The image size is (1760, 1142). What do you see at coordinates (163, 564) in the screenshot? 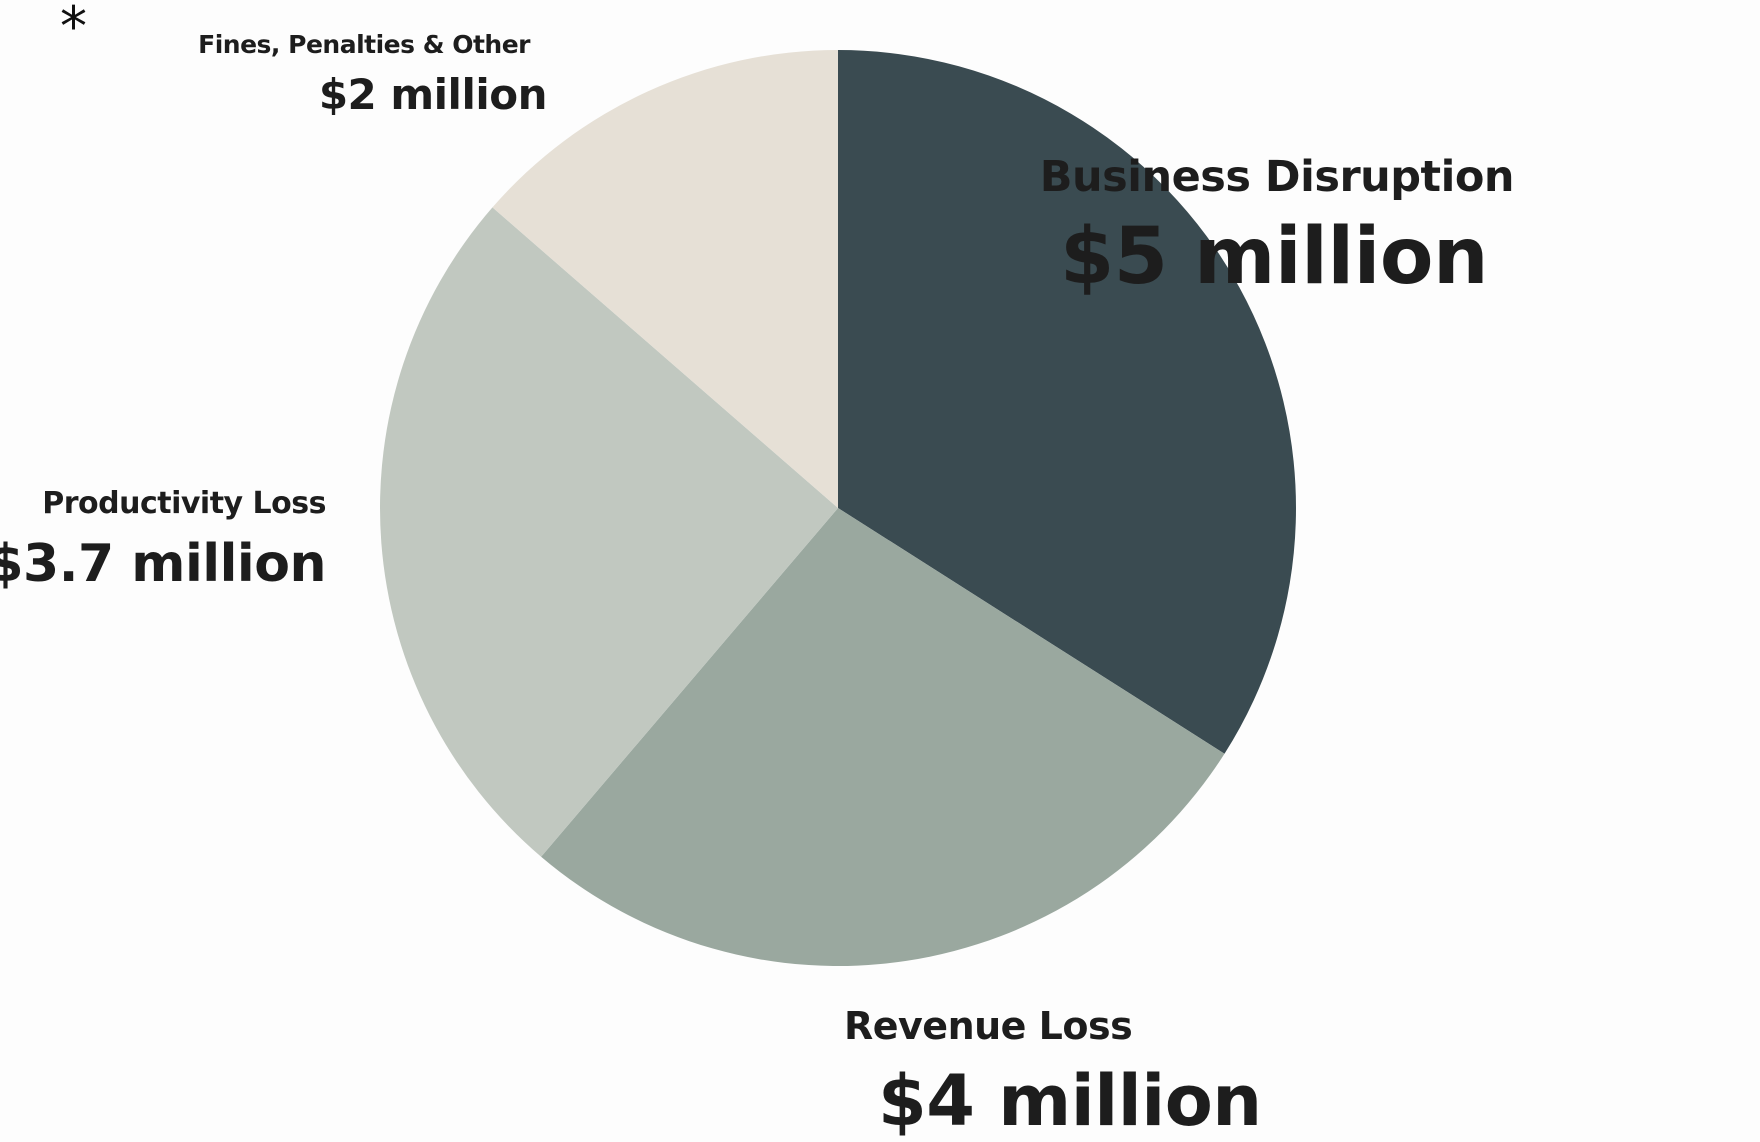
I see `slice-value-productivity-loss: $3.7 million` at bounding box center [163, 564].